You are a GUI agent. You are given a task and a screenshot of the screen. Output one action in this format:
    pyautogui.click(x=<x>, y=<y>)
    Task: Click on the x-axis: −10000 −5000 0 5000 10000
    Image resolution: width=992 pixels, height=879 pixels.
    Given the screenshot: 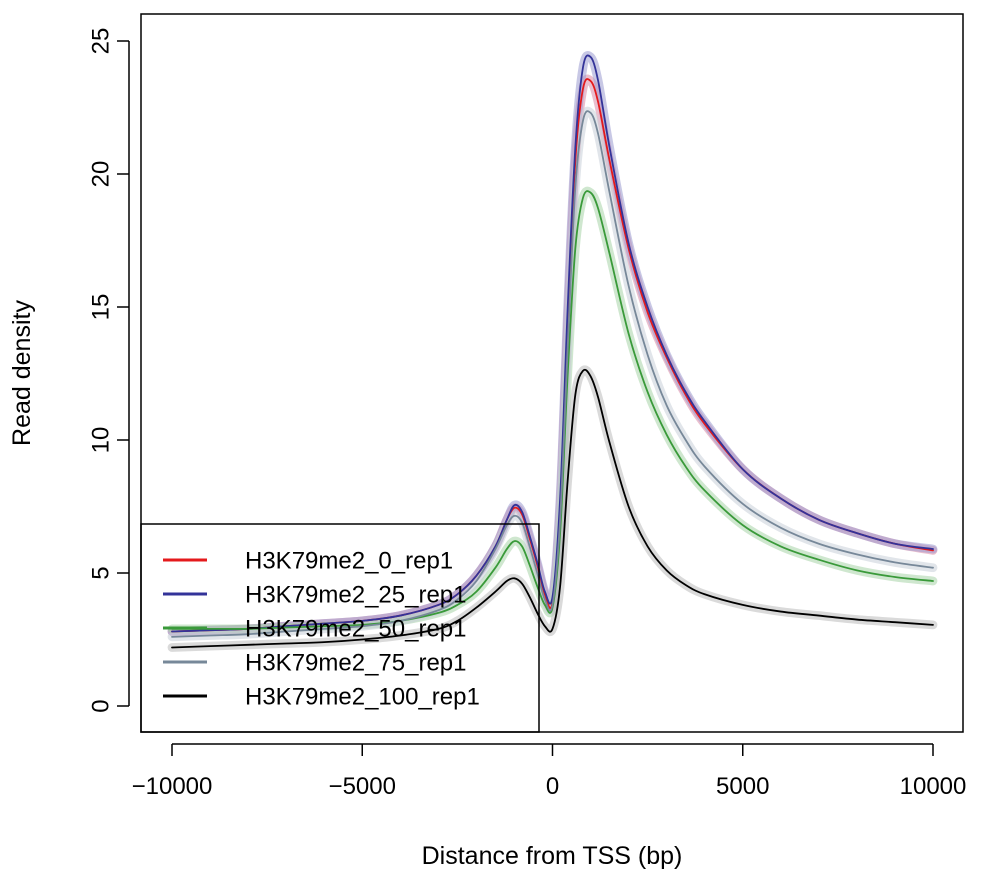 What is the action you would take?
    pyautogui.click(x=549, y=771)
    